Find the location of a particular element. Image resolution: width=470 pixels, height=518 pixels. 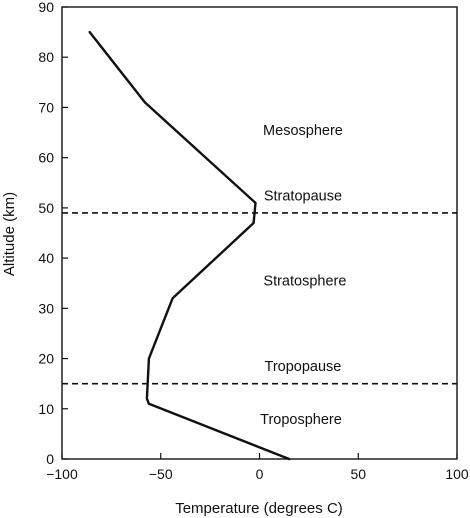

y-tick-label: 60 is located at coordinates (46, 158).